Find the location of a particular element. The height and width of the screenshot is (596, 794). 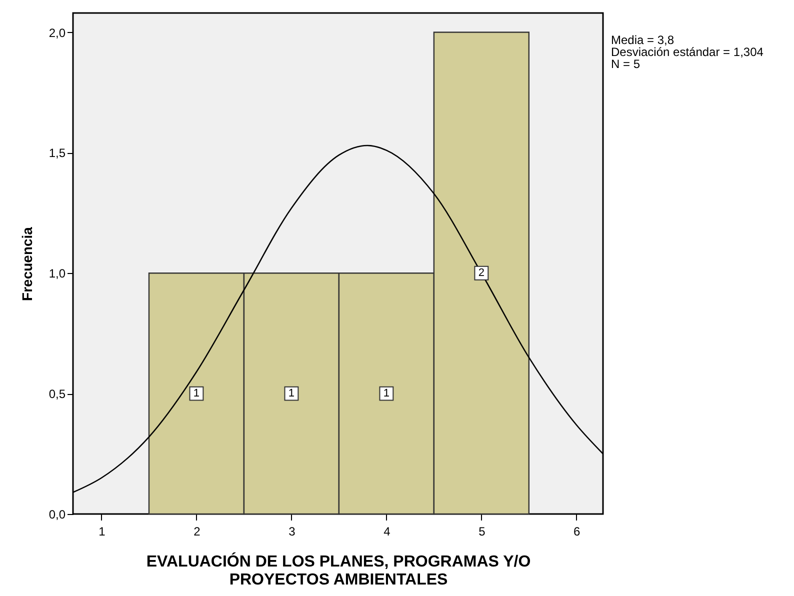

y-tick-label: 1,5 is located at coordinates (57, 153).